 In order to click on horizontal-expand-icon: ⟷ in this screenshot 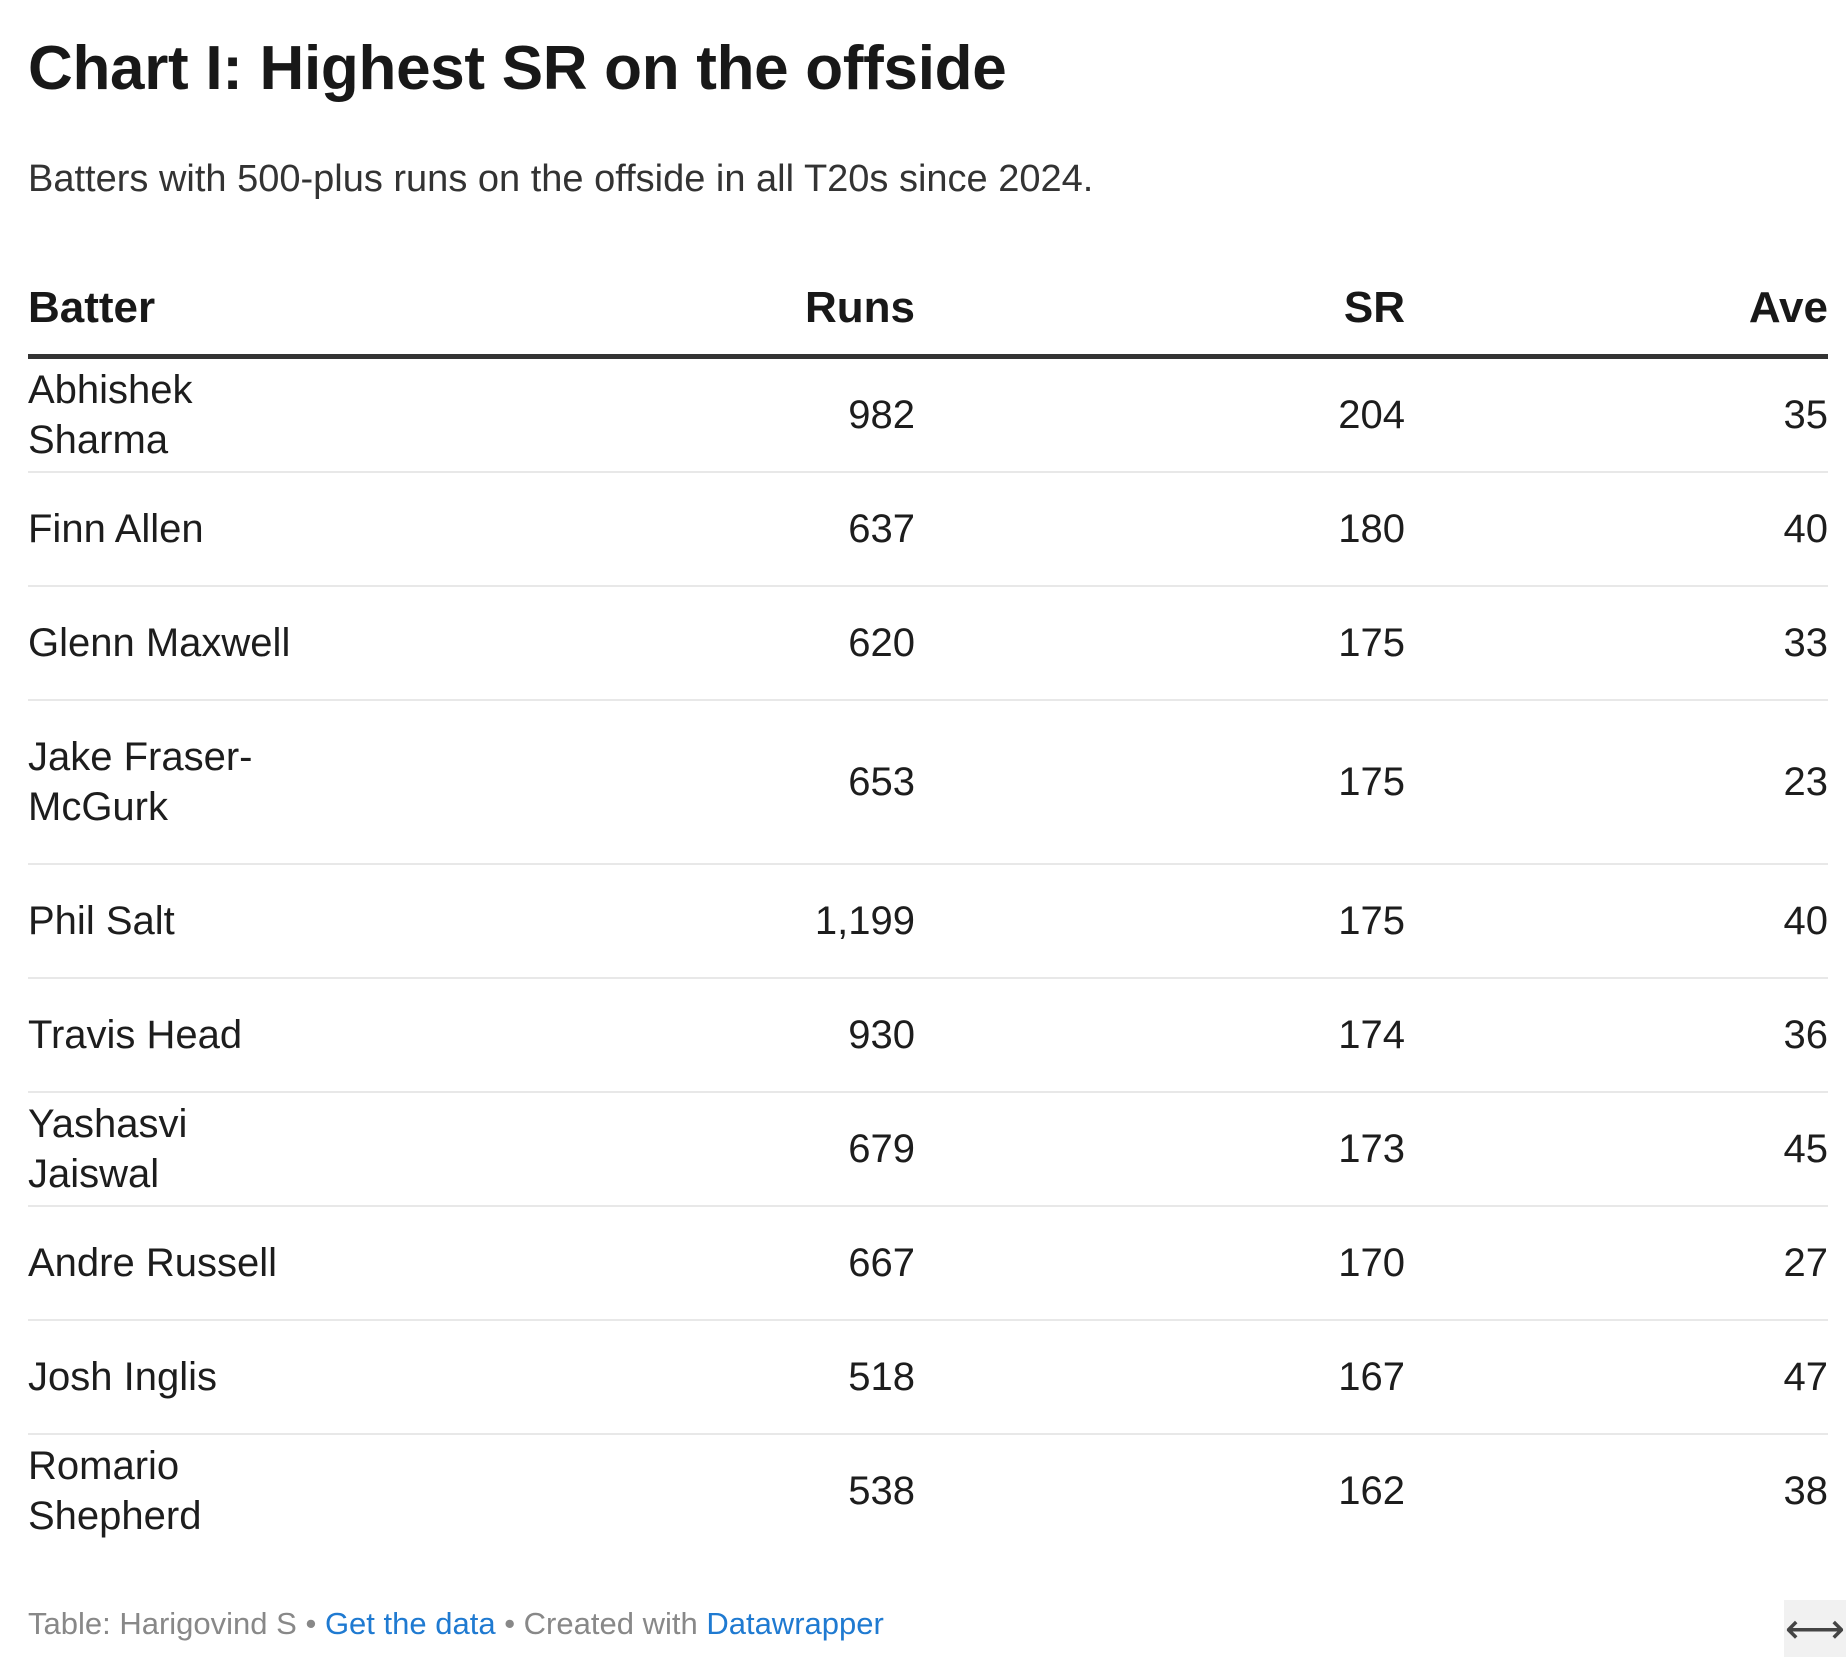, I will do `click(1815, 1628)`.